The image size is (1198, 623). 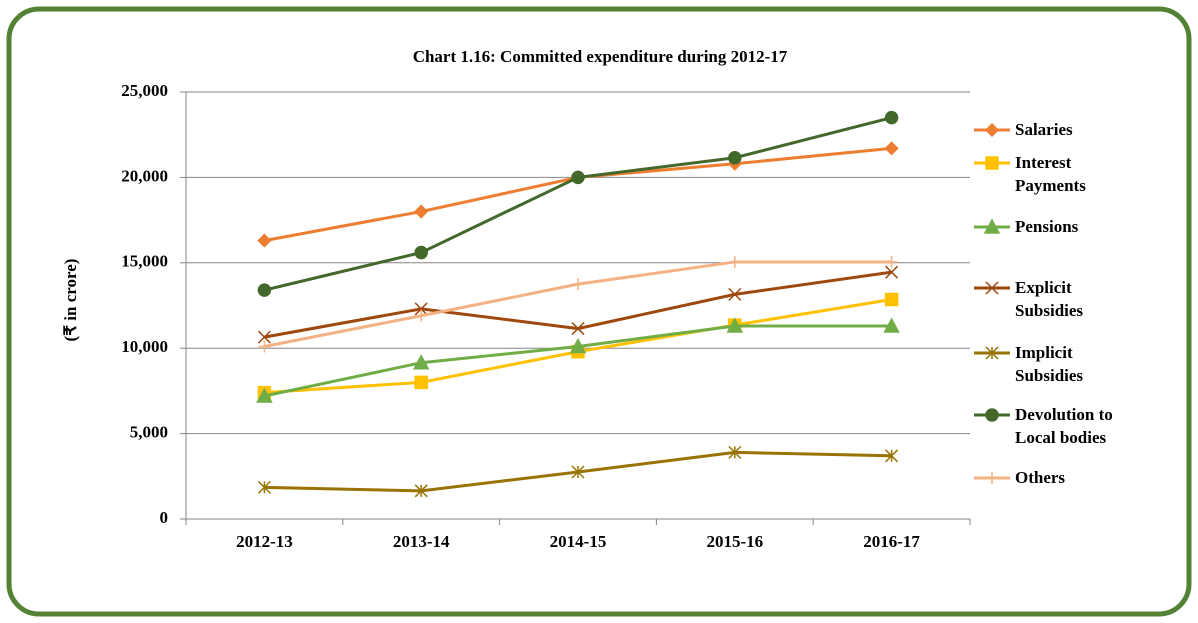 I want to click on y-tick-label: 20,000, so click(x=144, y=175).